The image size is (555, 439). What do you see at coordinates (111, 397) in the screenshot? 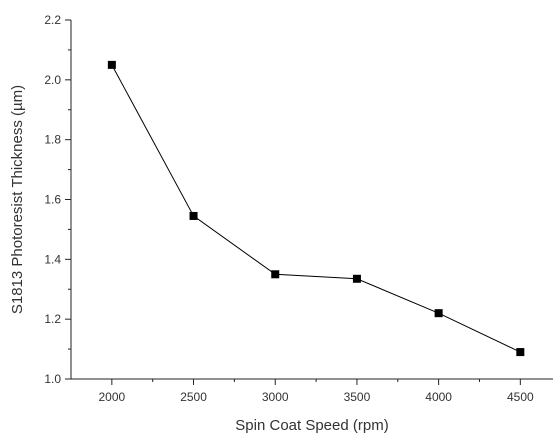
I see `x-tick-label: 2000` at bounding box center [111, 397].